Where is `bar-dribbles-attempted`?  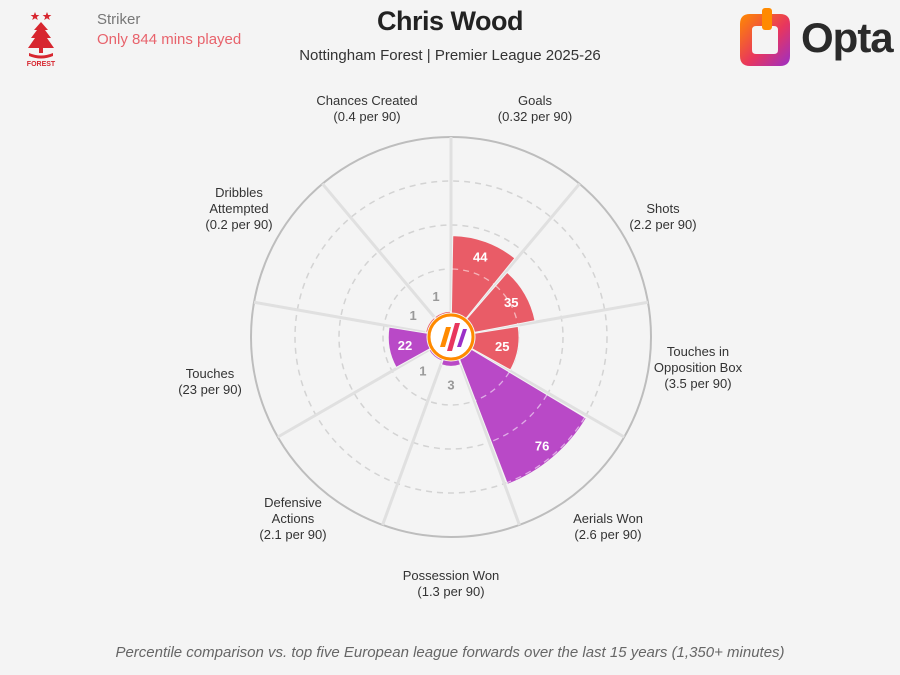
bar-dribbles-attempted is located at coordinates (430, 325).